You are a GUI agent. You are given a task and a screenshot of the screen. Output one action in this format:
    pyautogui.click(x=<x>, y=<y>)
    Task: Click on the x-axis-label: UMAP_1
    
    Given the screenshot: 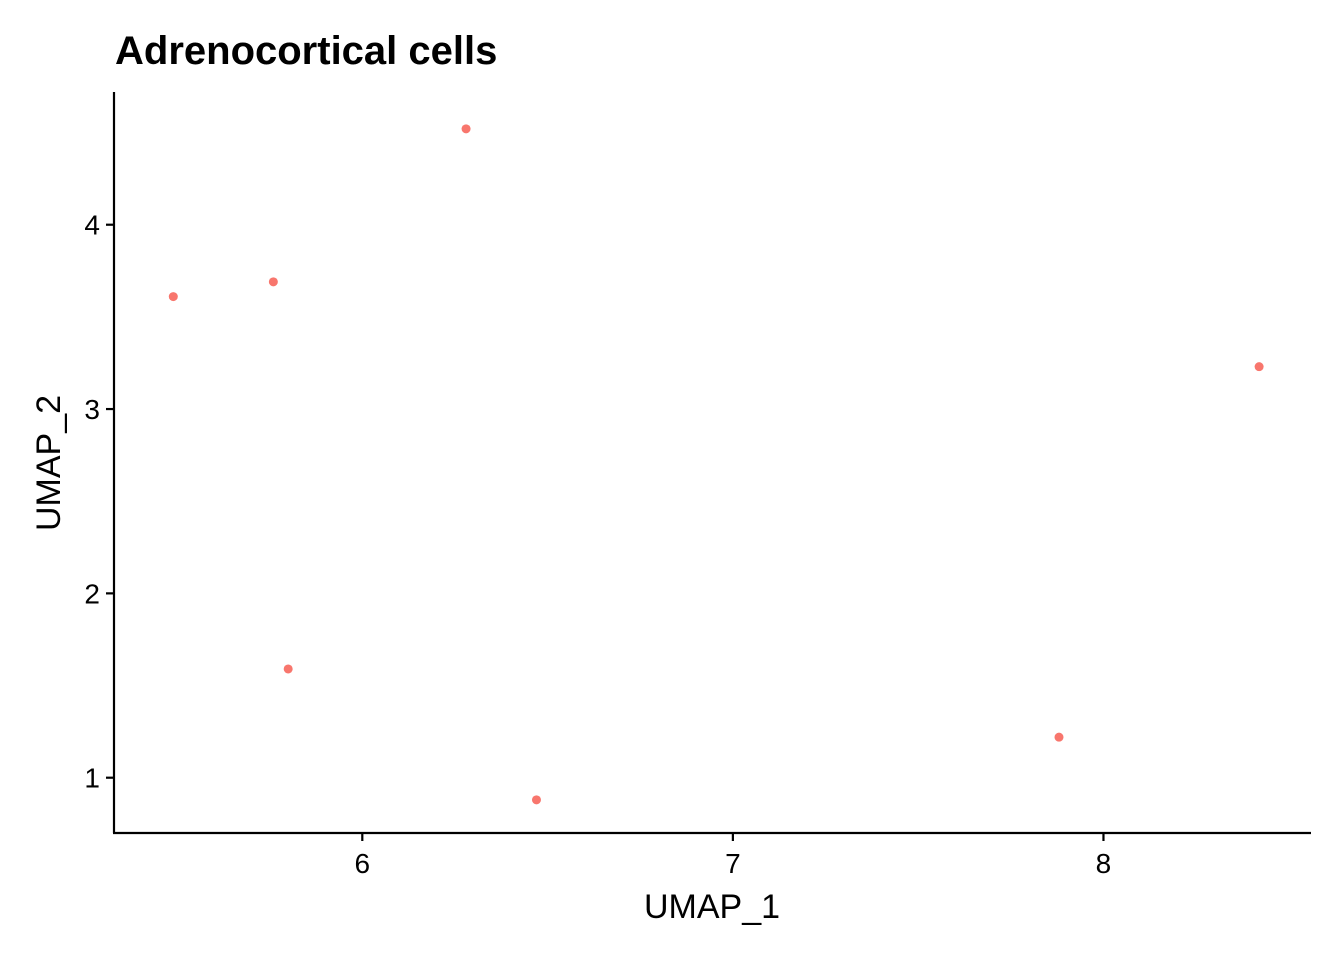 What is the action you would take?
    pyautogui.click(x=712, y=907)
    